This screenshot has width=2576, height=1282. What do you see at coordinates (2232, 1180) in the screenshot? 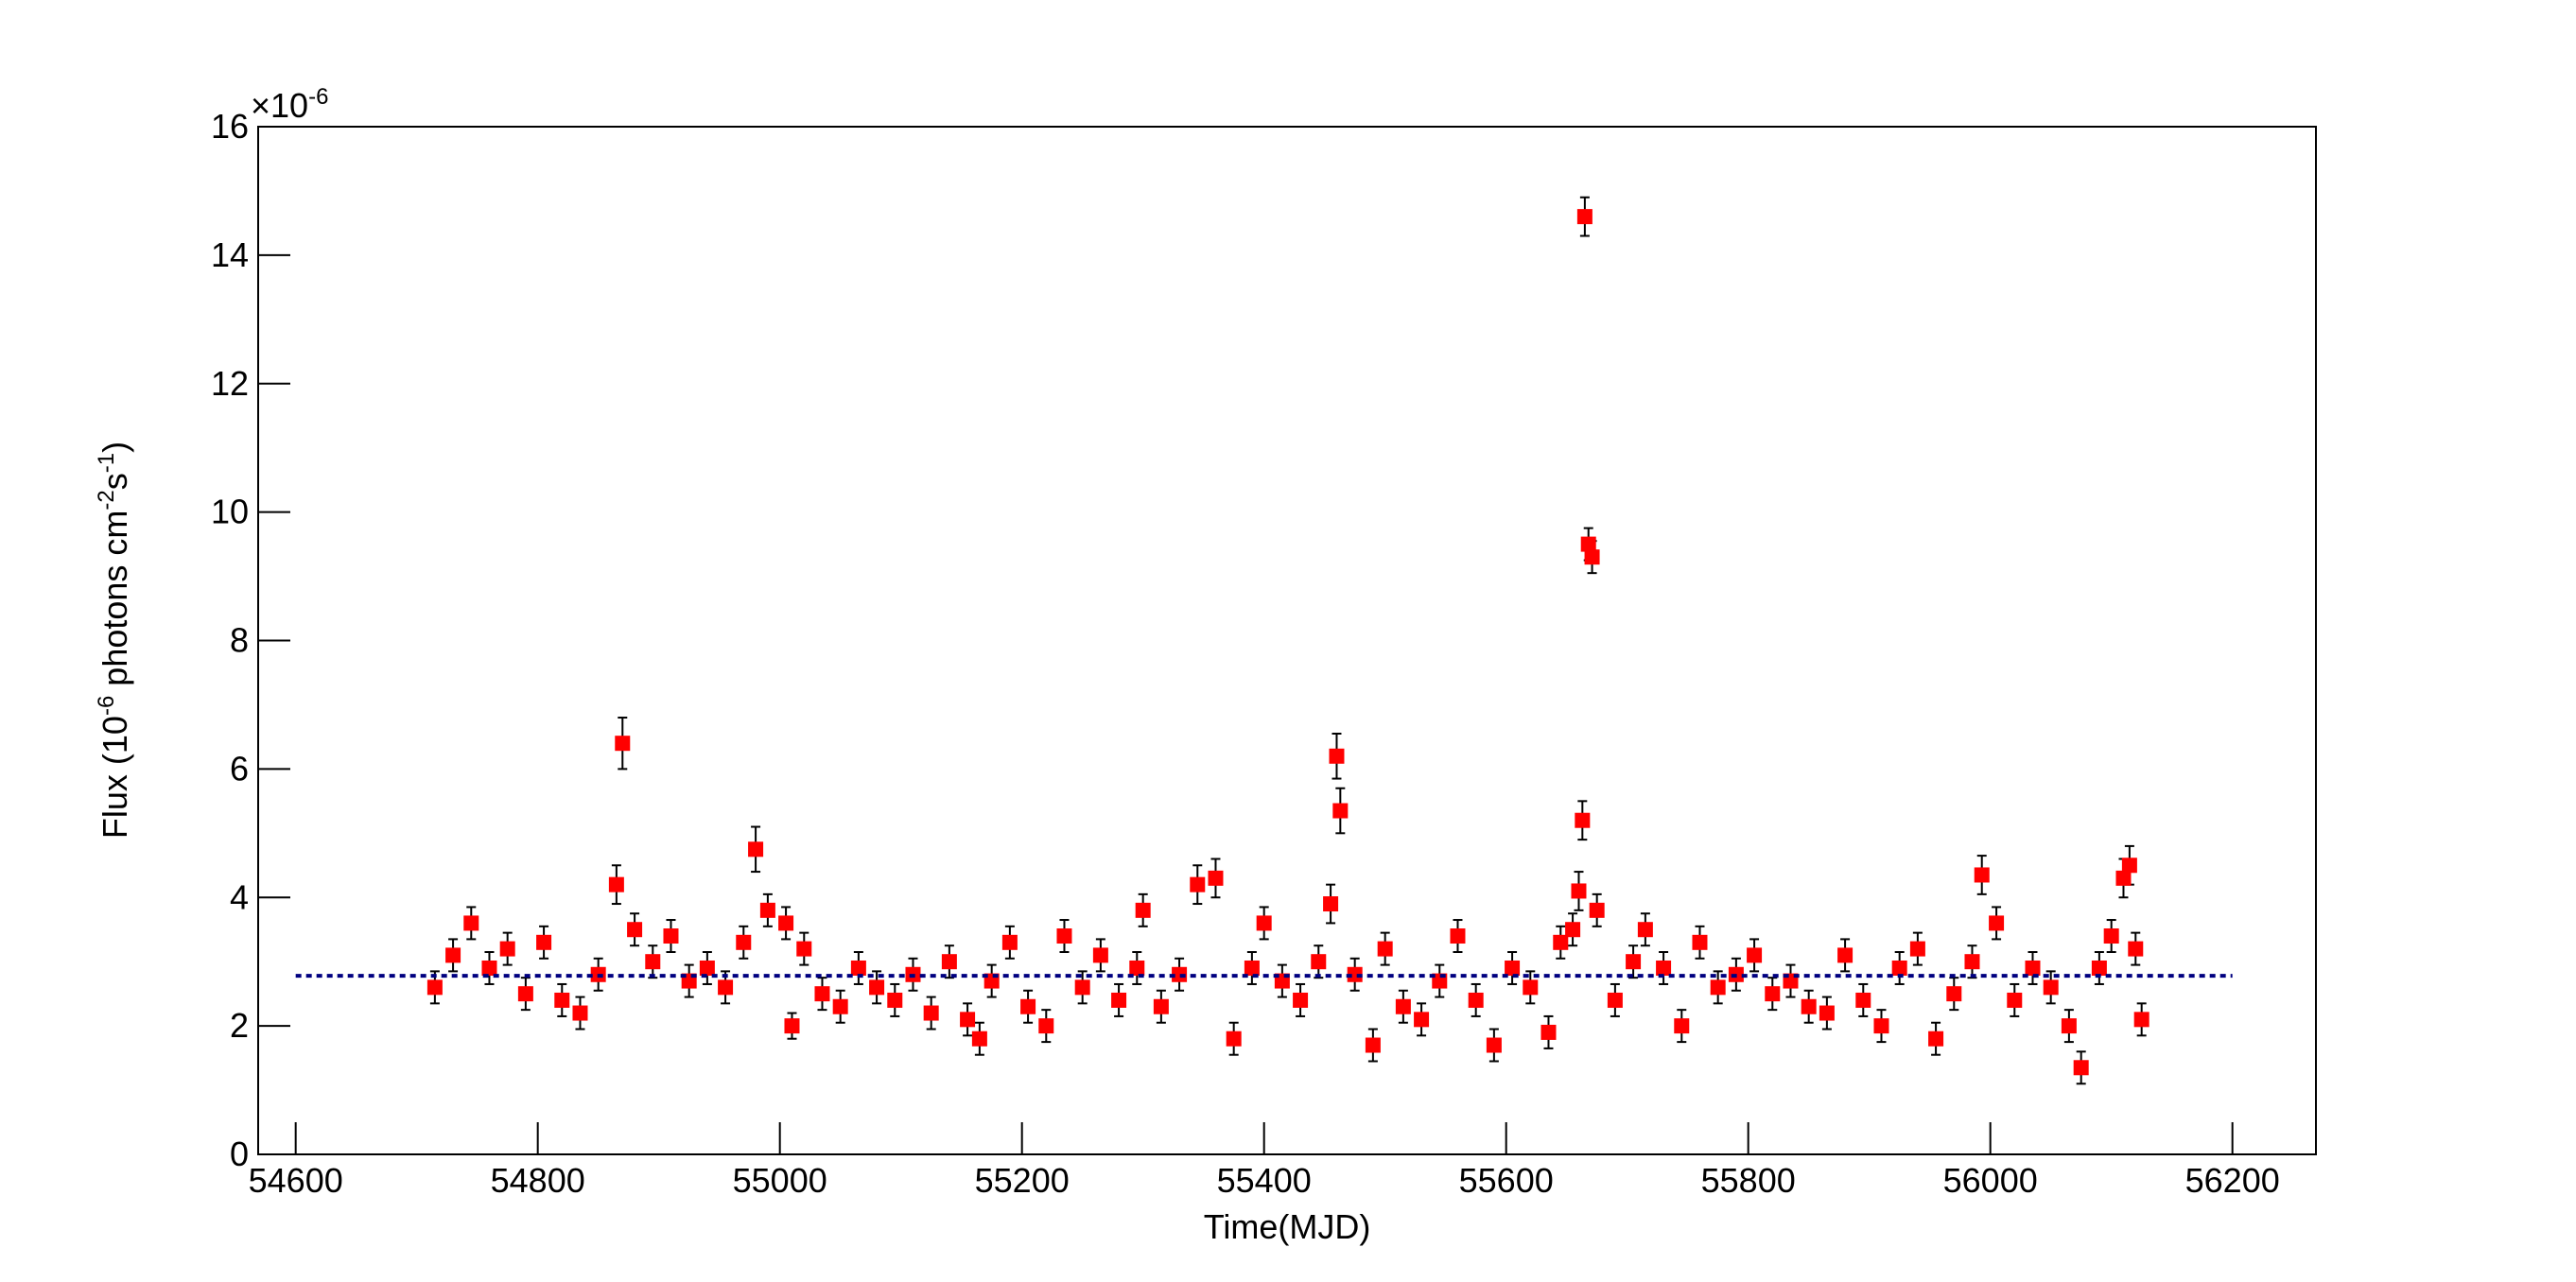
I see `x-tick-label: 56200` at bounding box center [2232, 1180].